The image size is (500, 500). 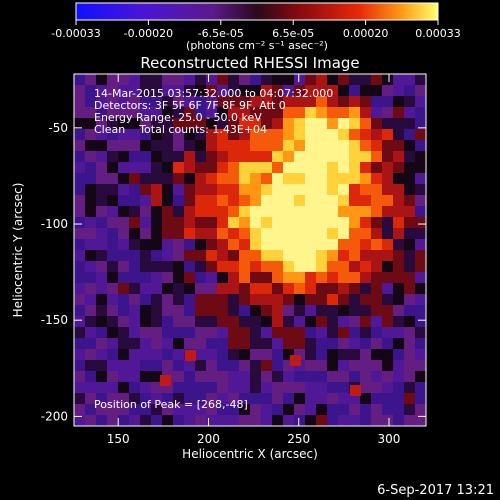 I want to click on info-energy-range: Energy Range: 25.0 - 50.0 keV, so click(x=178, y=117).